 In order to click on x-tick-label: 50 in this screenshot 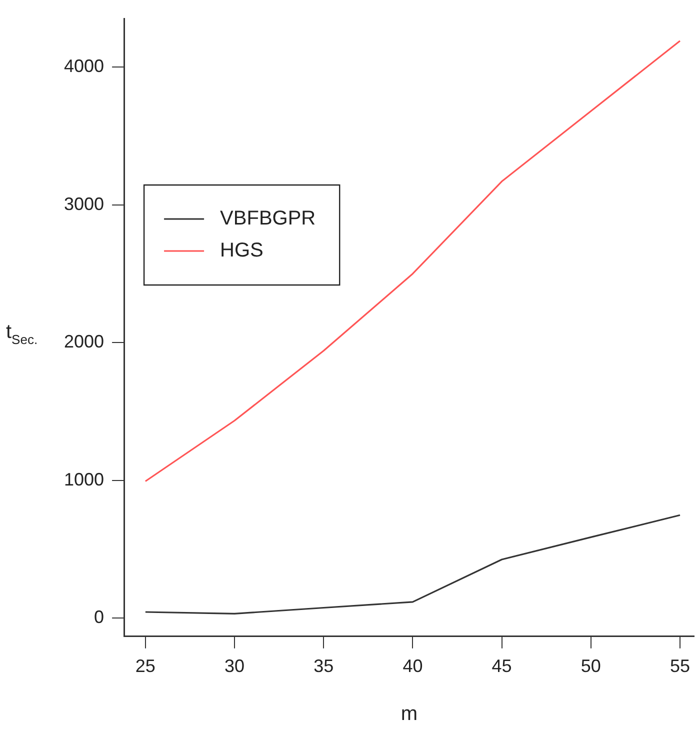, I will do `click(590, 666)`.